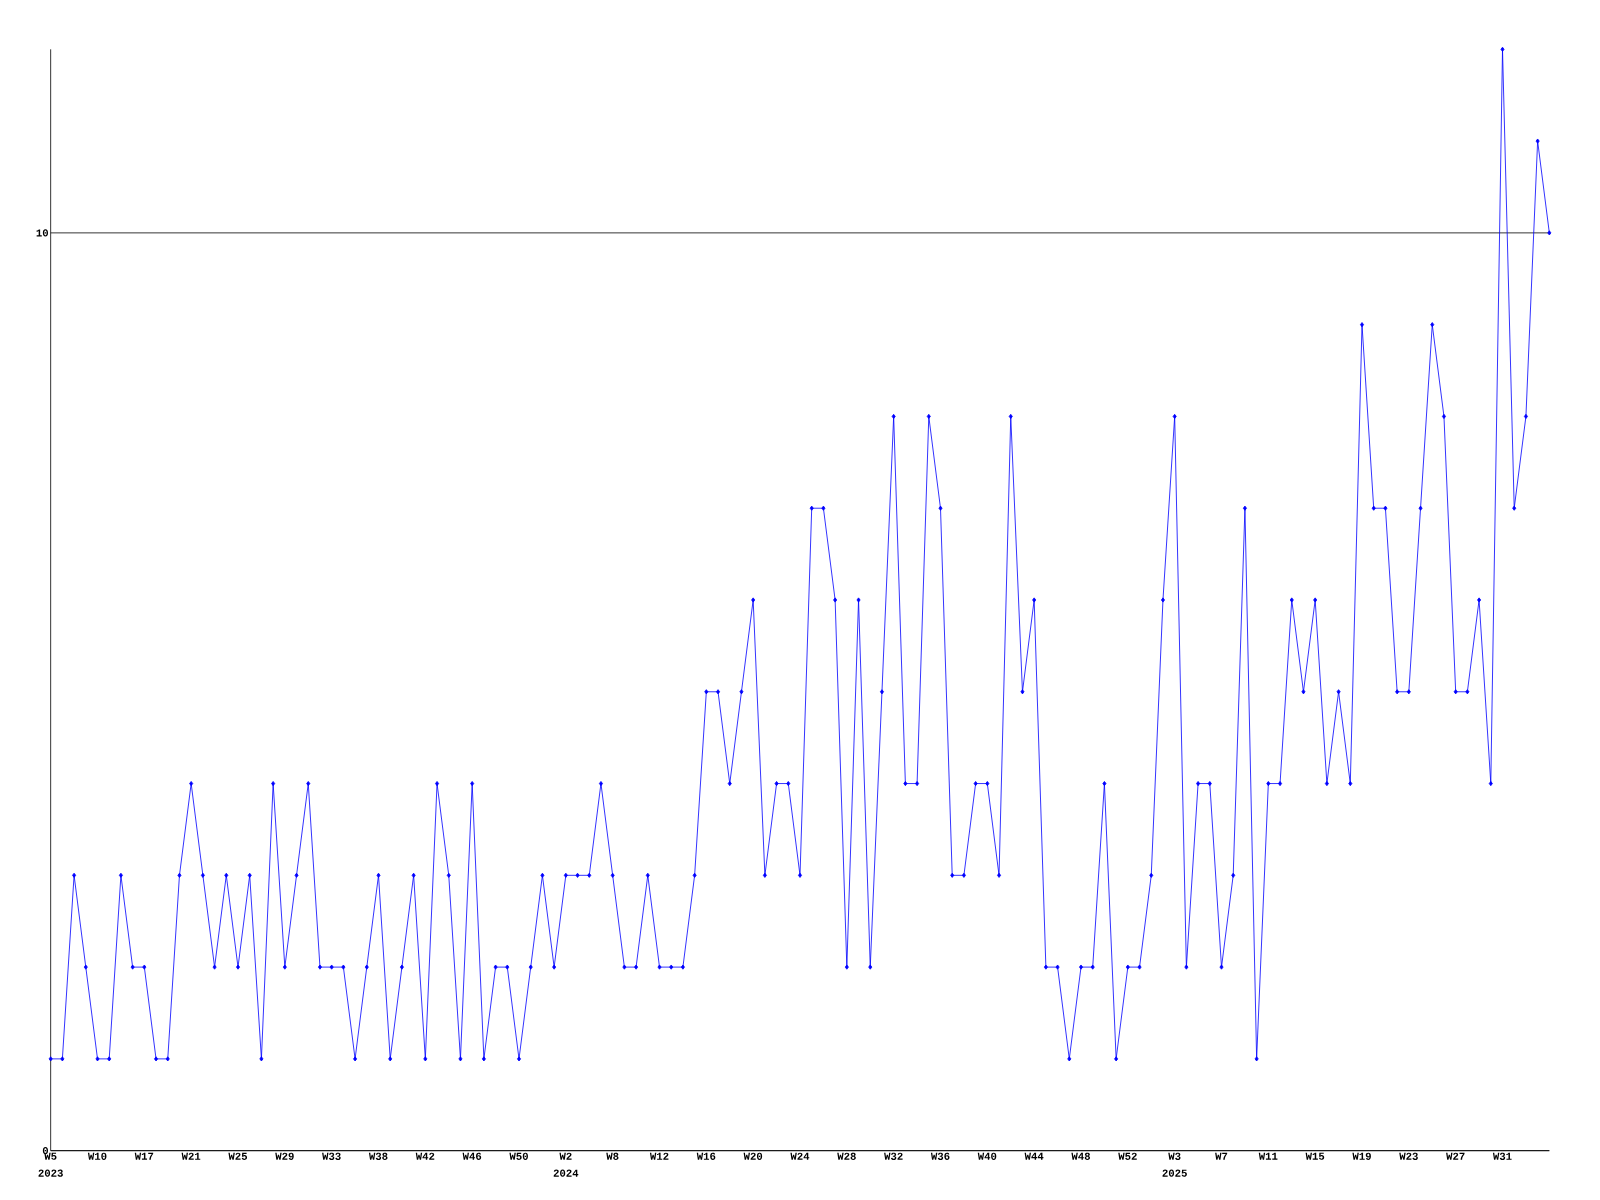  I want to click on x-tick-label: W8, so click(612, 1156).